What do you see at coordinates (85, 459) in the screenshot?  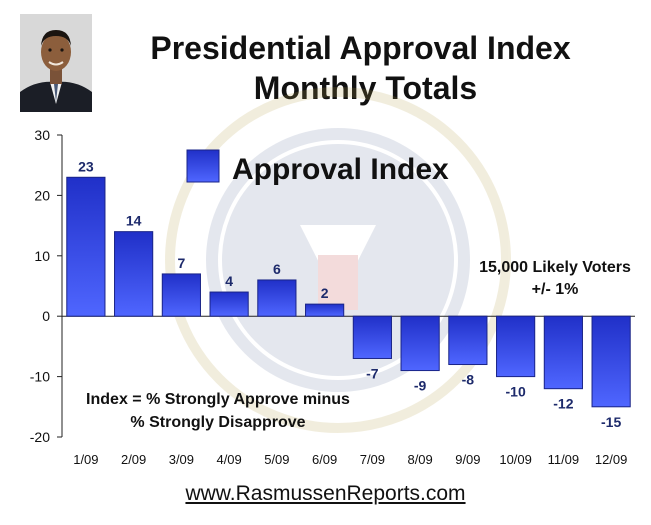 I see `x-tick-label: 1/09` at bounding box center [85, 459].